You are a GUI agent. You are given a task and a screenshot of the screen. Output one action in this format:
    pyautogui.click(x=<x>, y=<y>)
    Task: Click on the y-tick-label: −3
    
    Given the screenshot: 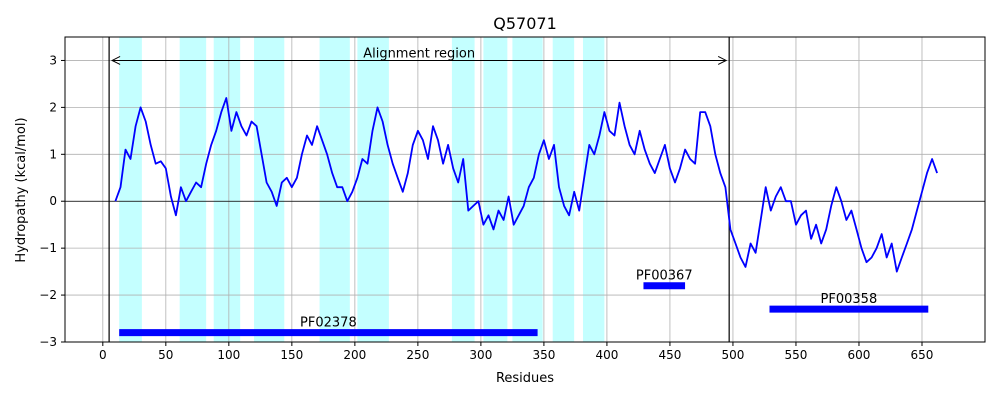 What is the action you would take?
    pyautogui.click(x=48, y=342)
    